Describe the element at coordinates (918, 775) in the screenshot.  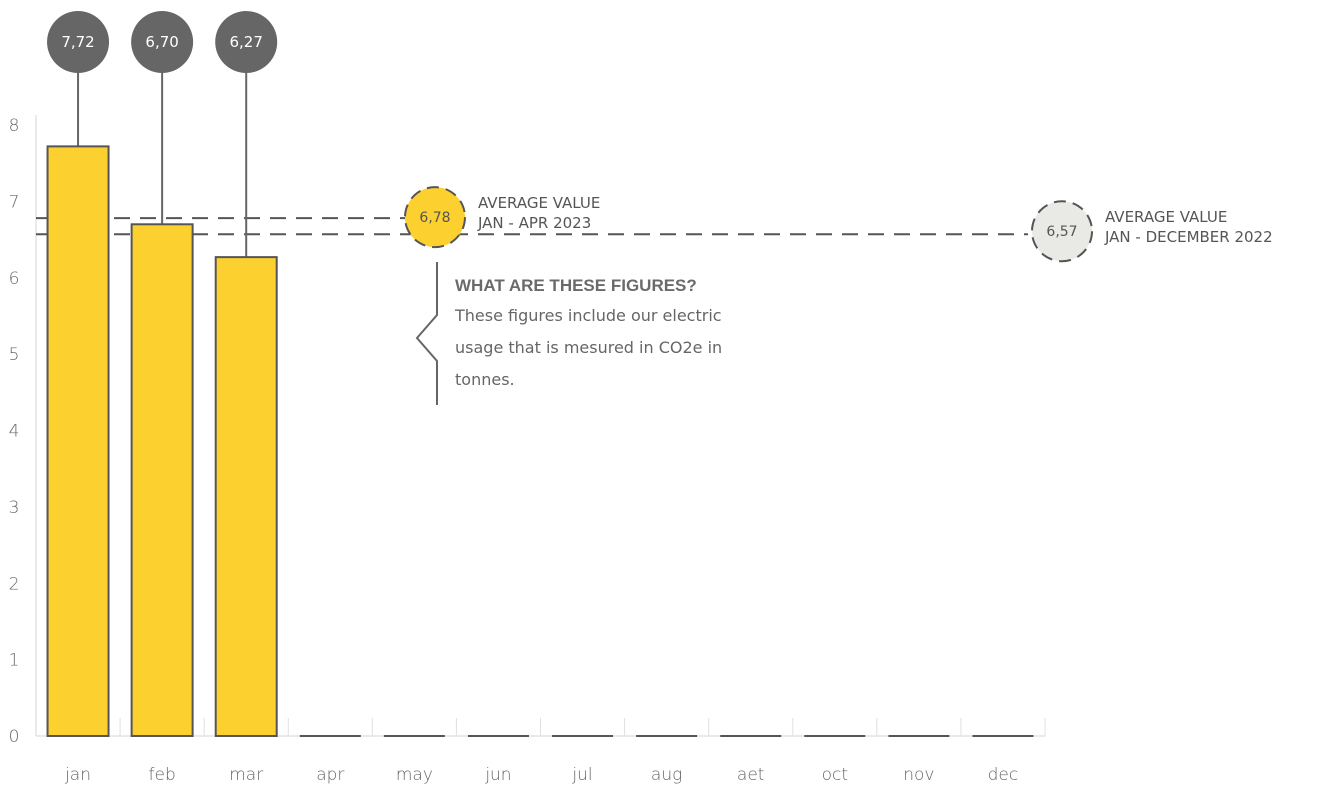
I see `category-label: nov` at that location.